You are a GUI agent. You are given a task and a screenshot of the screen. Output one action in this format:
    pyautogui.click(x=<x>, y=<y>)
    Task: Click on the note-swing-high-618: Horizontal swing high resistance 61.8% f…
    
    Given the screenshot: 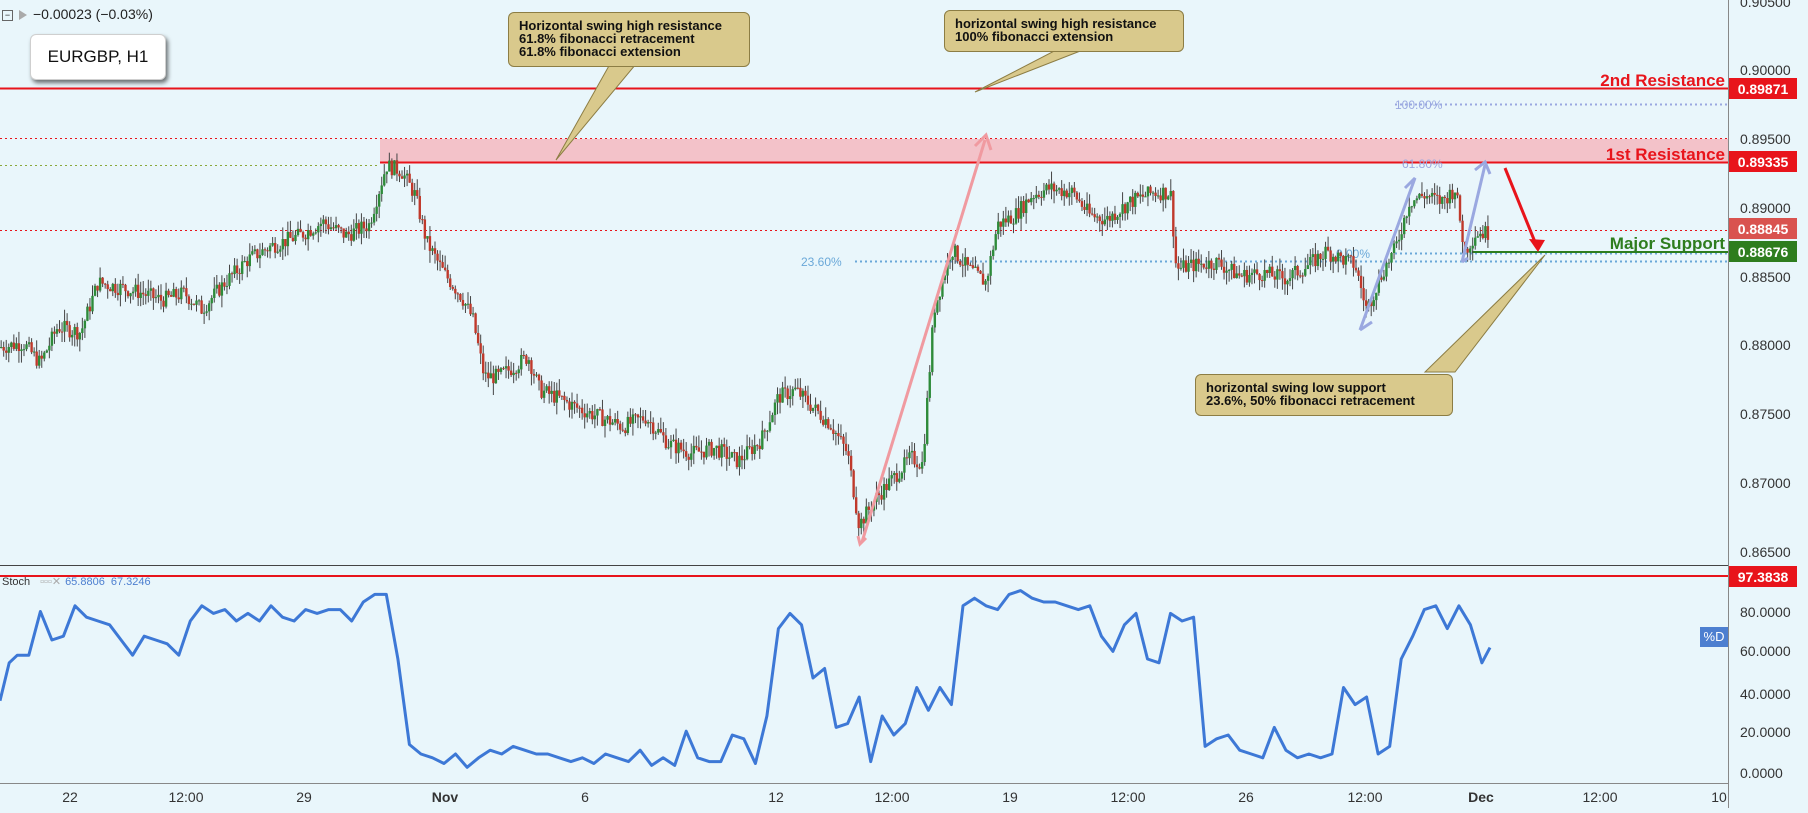 What is the action you would take?
    pyautogui.click(x=629, y=39)
    